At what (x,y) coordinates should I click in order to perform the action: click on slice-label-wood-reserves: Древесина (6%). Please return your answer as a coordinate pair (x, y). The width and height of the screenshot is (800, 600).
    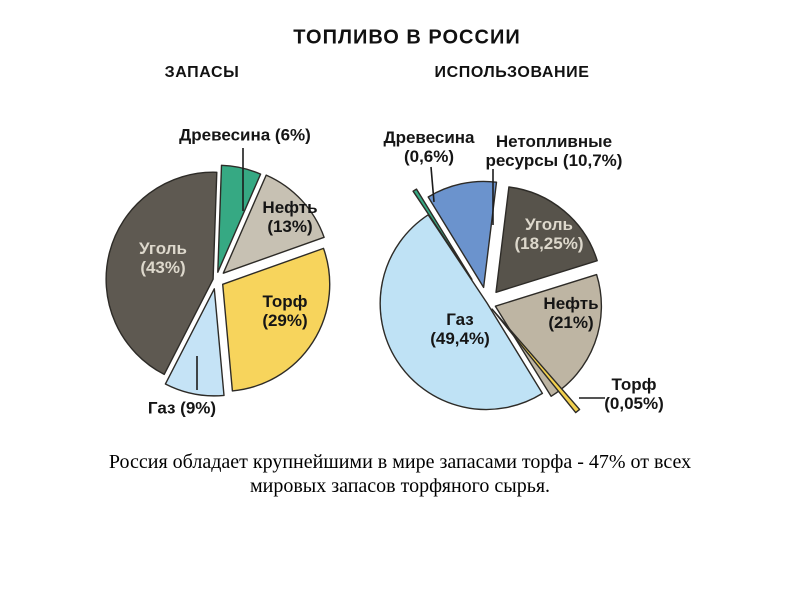
    Looking at the image, I should click on (245, 135).